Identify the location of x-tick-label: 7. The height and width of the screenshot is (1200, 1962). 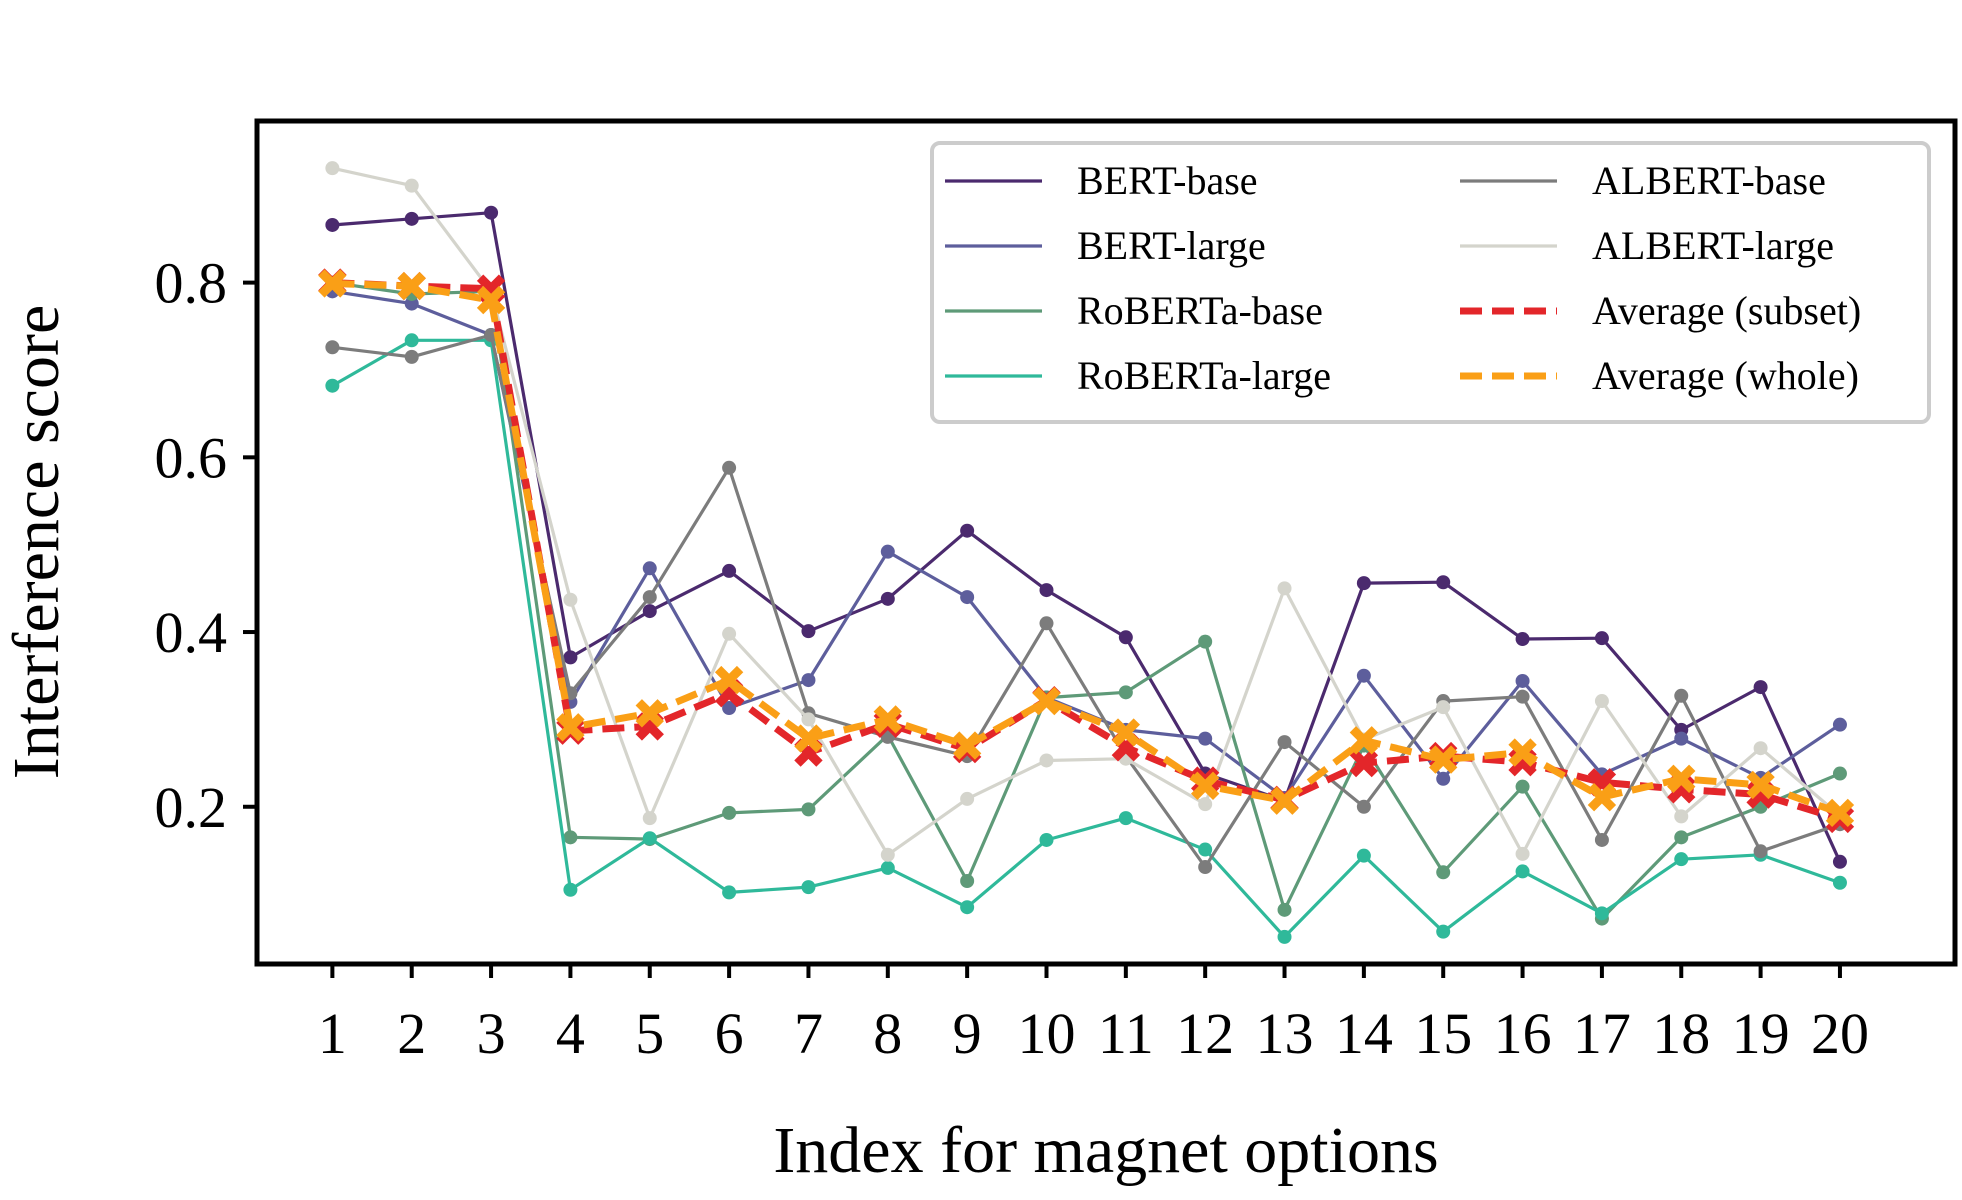
(808, 1033).